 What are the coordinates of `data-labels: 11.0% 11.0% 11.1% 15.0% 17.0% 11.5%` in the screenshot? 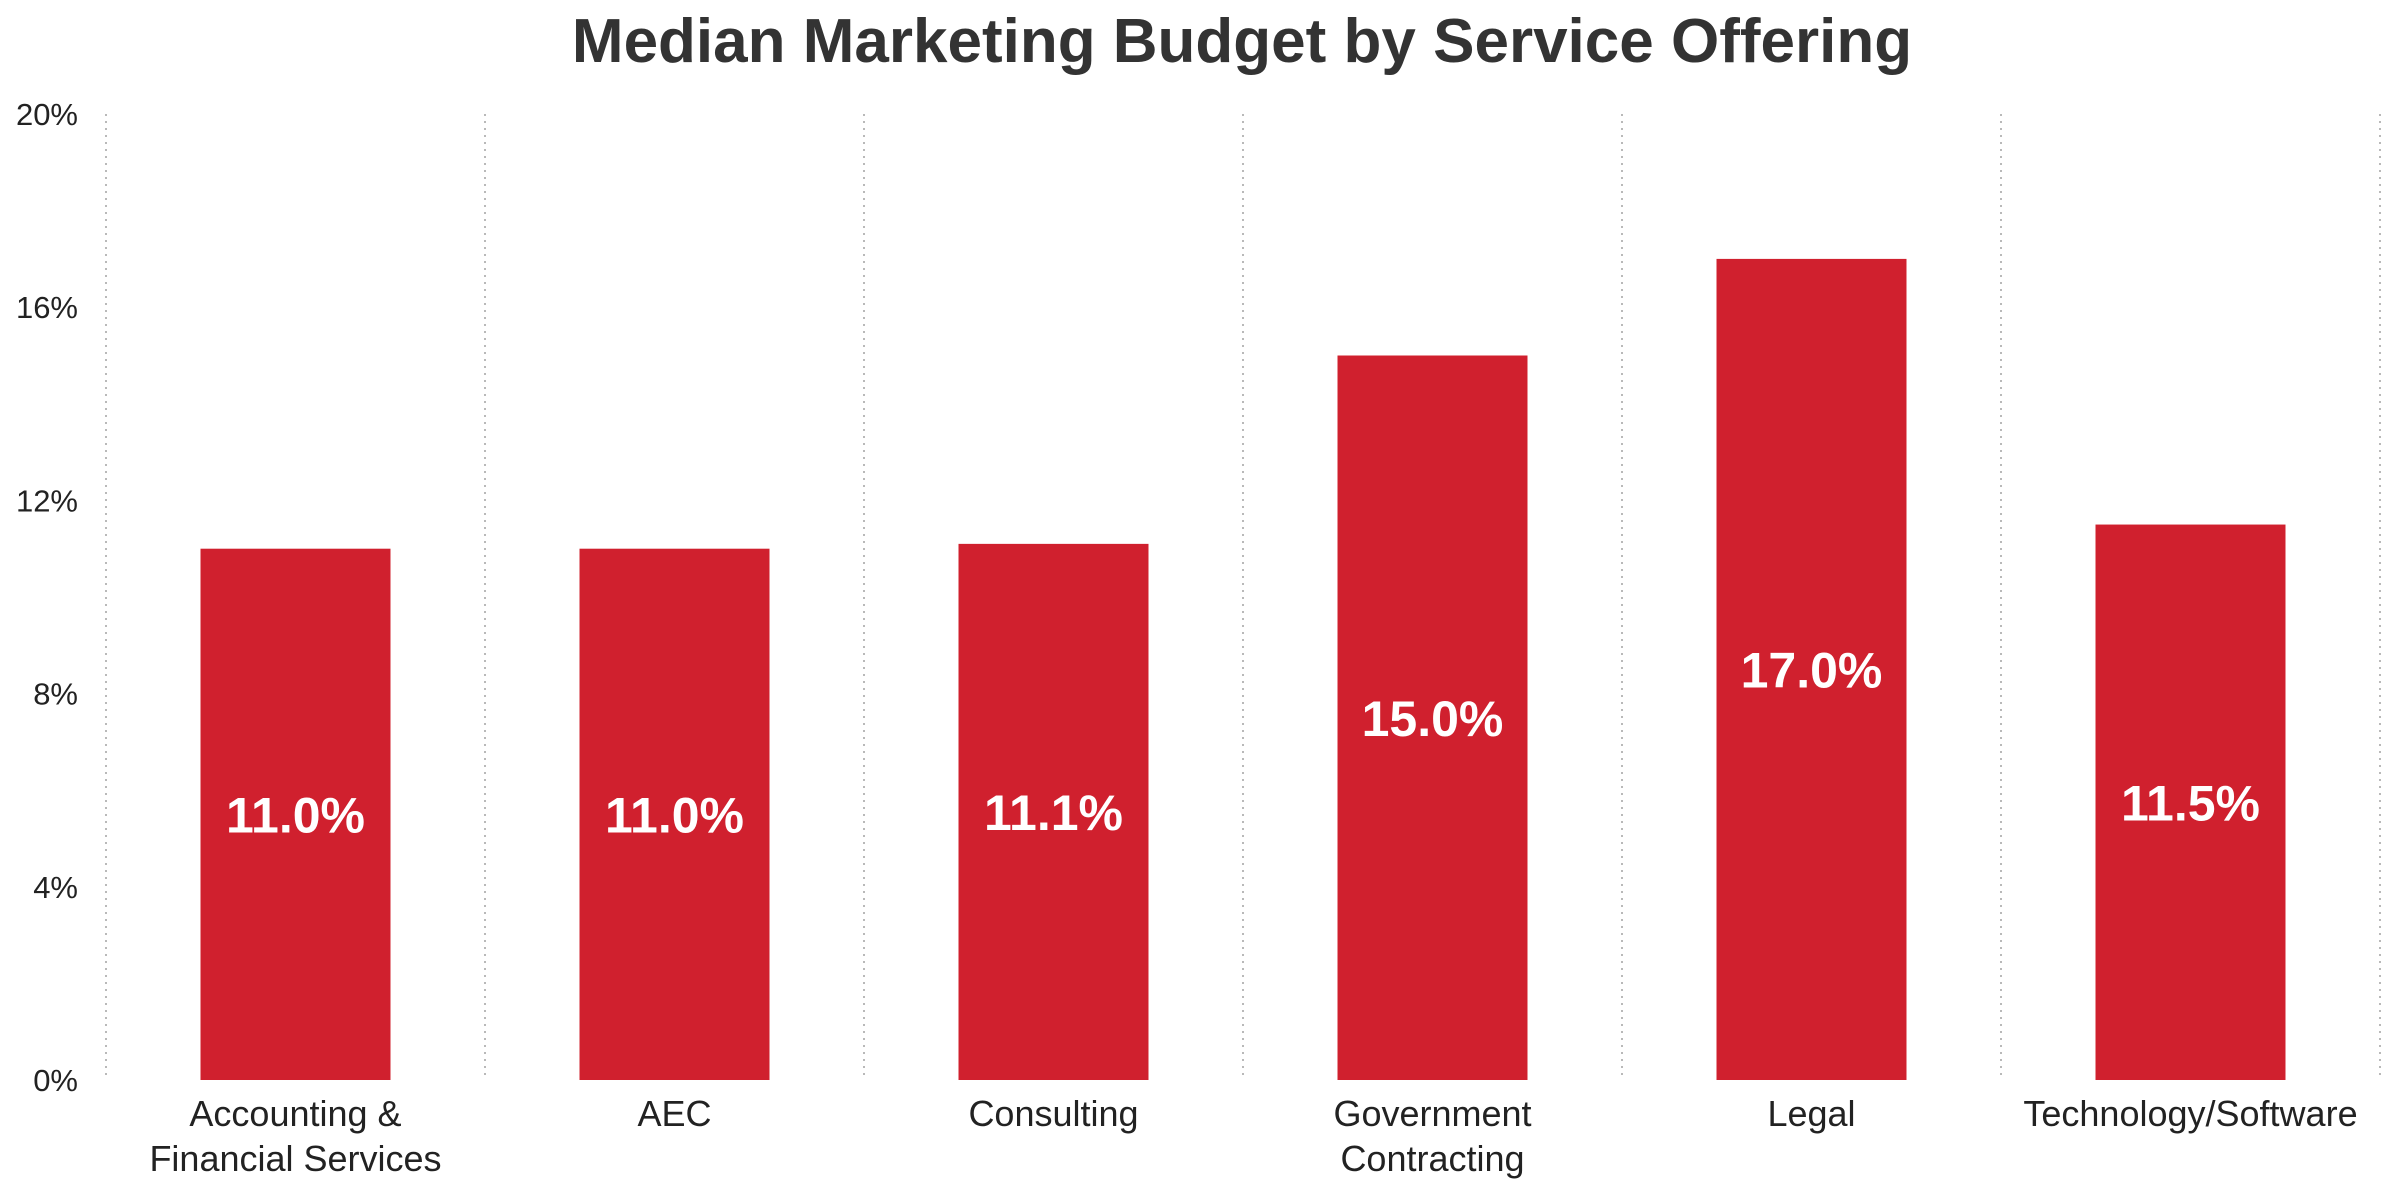 It's located at (1243, 742).